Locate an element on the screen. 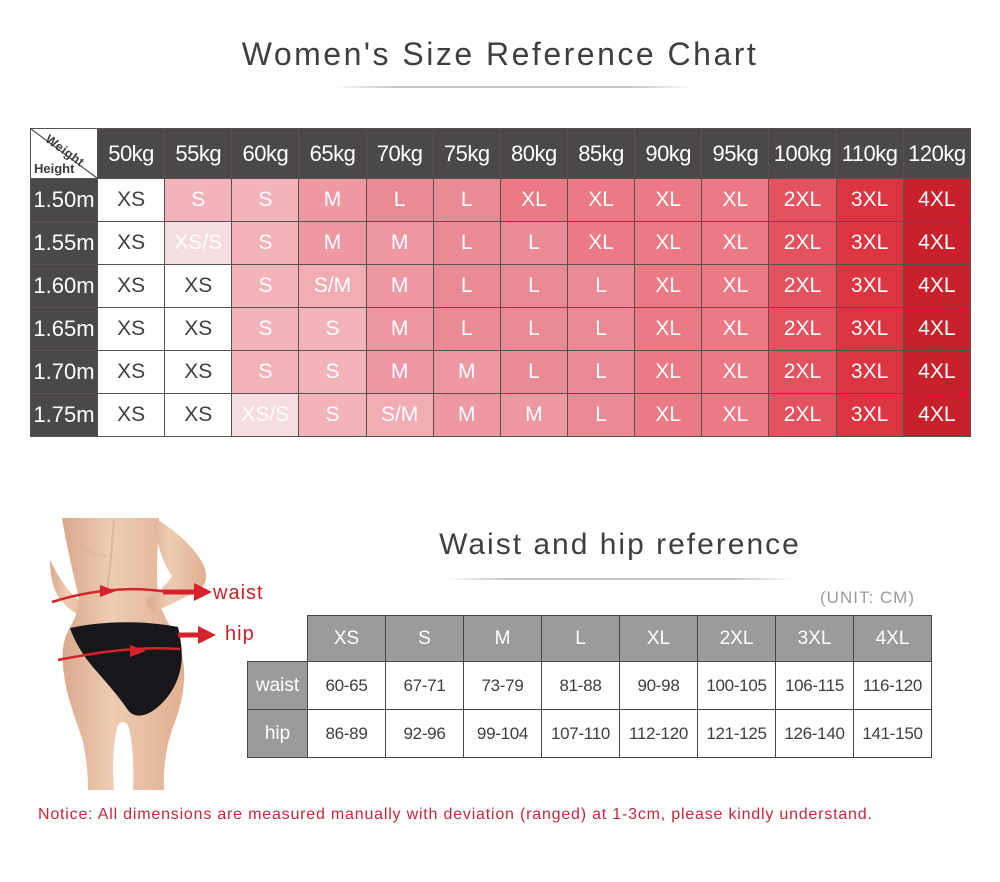  page-title: Women's Size Reference Chart is located at coordinates (500, 54).